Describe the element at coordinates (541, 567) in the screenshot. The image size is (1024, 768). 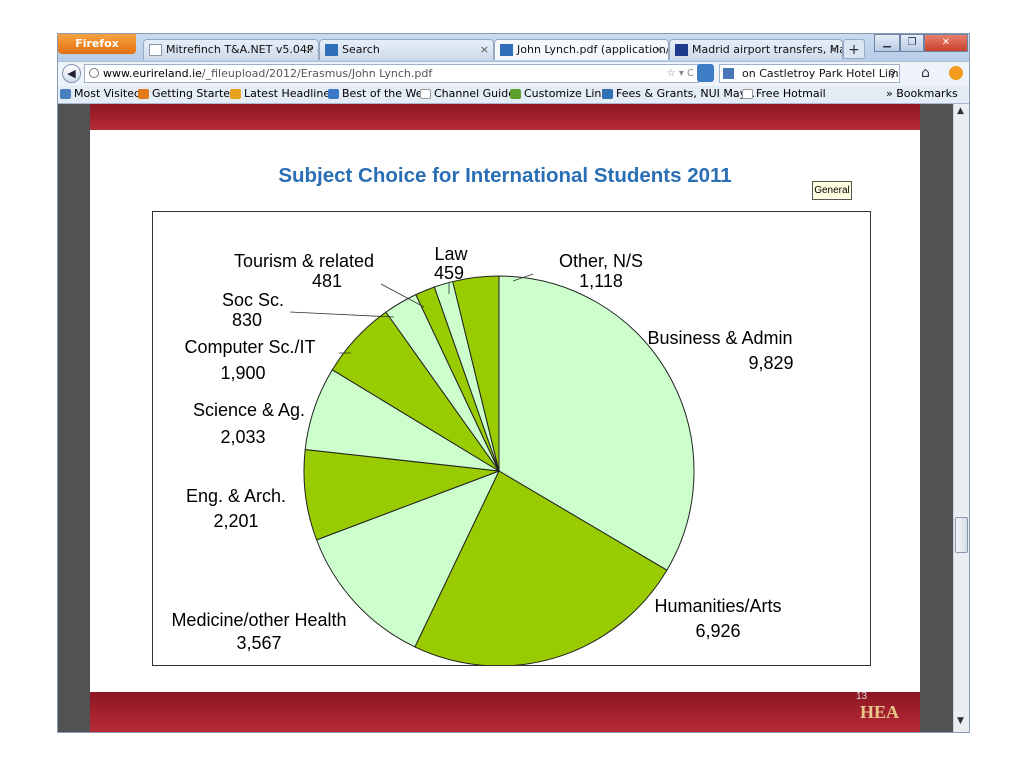
I see `pie-slice-humanities-arts` at that location.